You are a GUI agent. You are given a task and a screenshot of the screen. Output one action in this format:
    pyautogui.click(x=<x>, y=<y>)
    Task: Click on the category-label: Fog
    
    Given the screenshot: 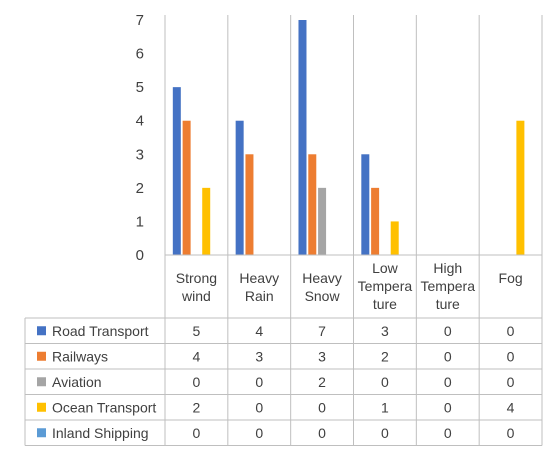 What is the action you would take?
    pyautogui.click(x=511, y=278)
    